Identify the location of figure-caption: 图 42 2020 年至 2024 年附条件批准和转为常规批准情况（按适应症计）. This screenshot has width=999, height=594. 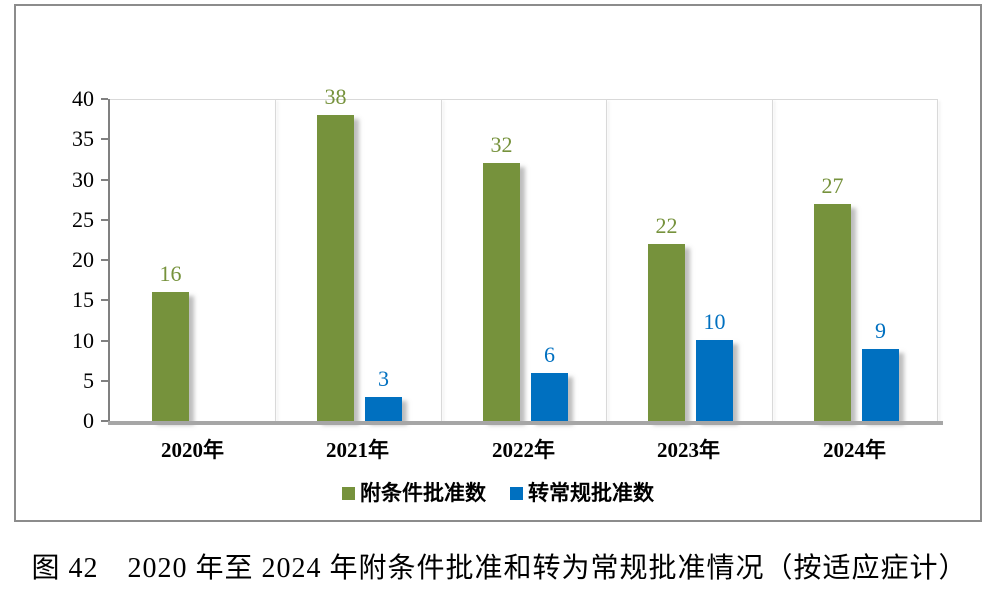
(499, 568).